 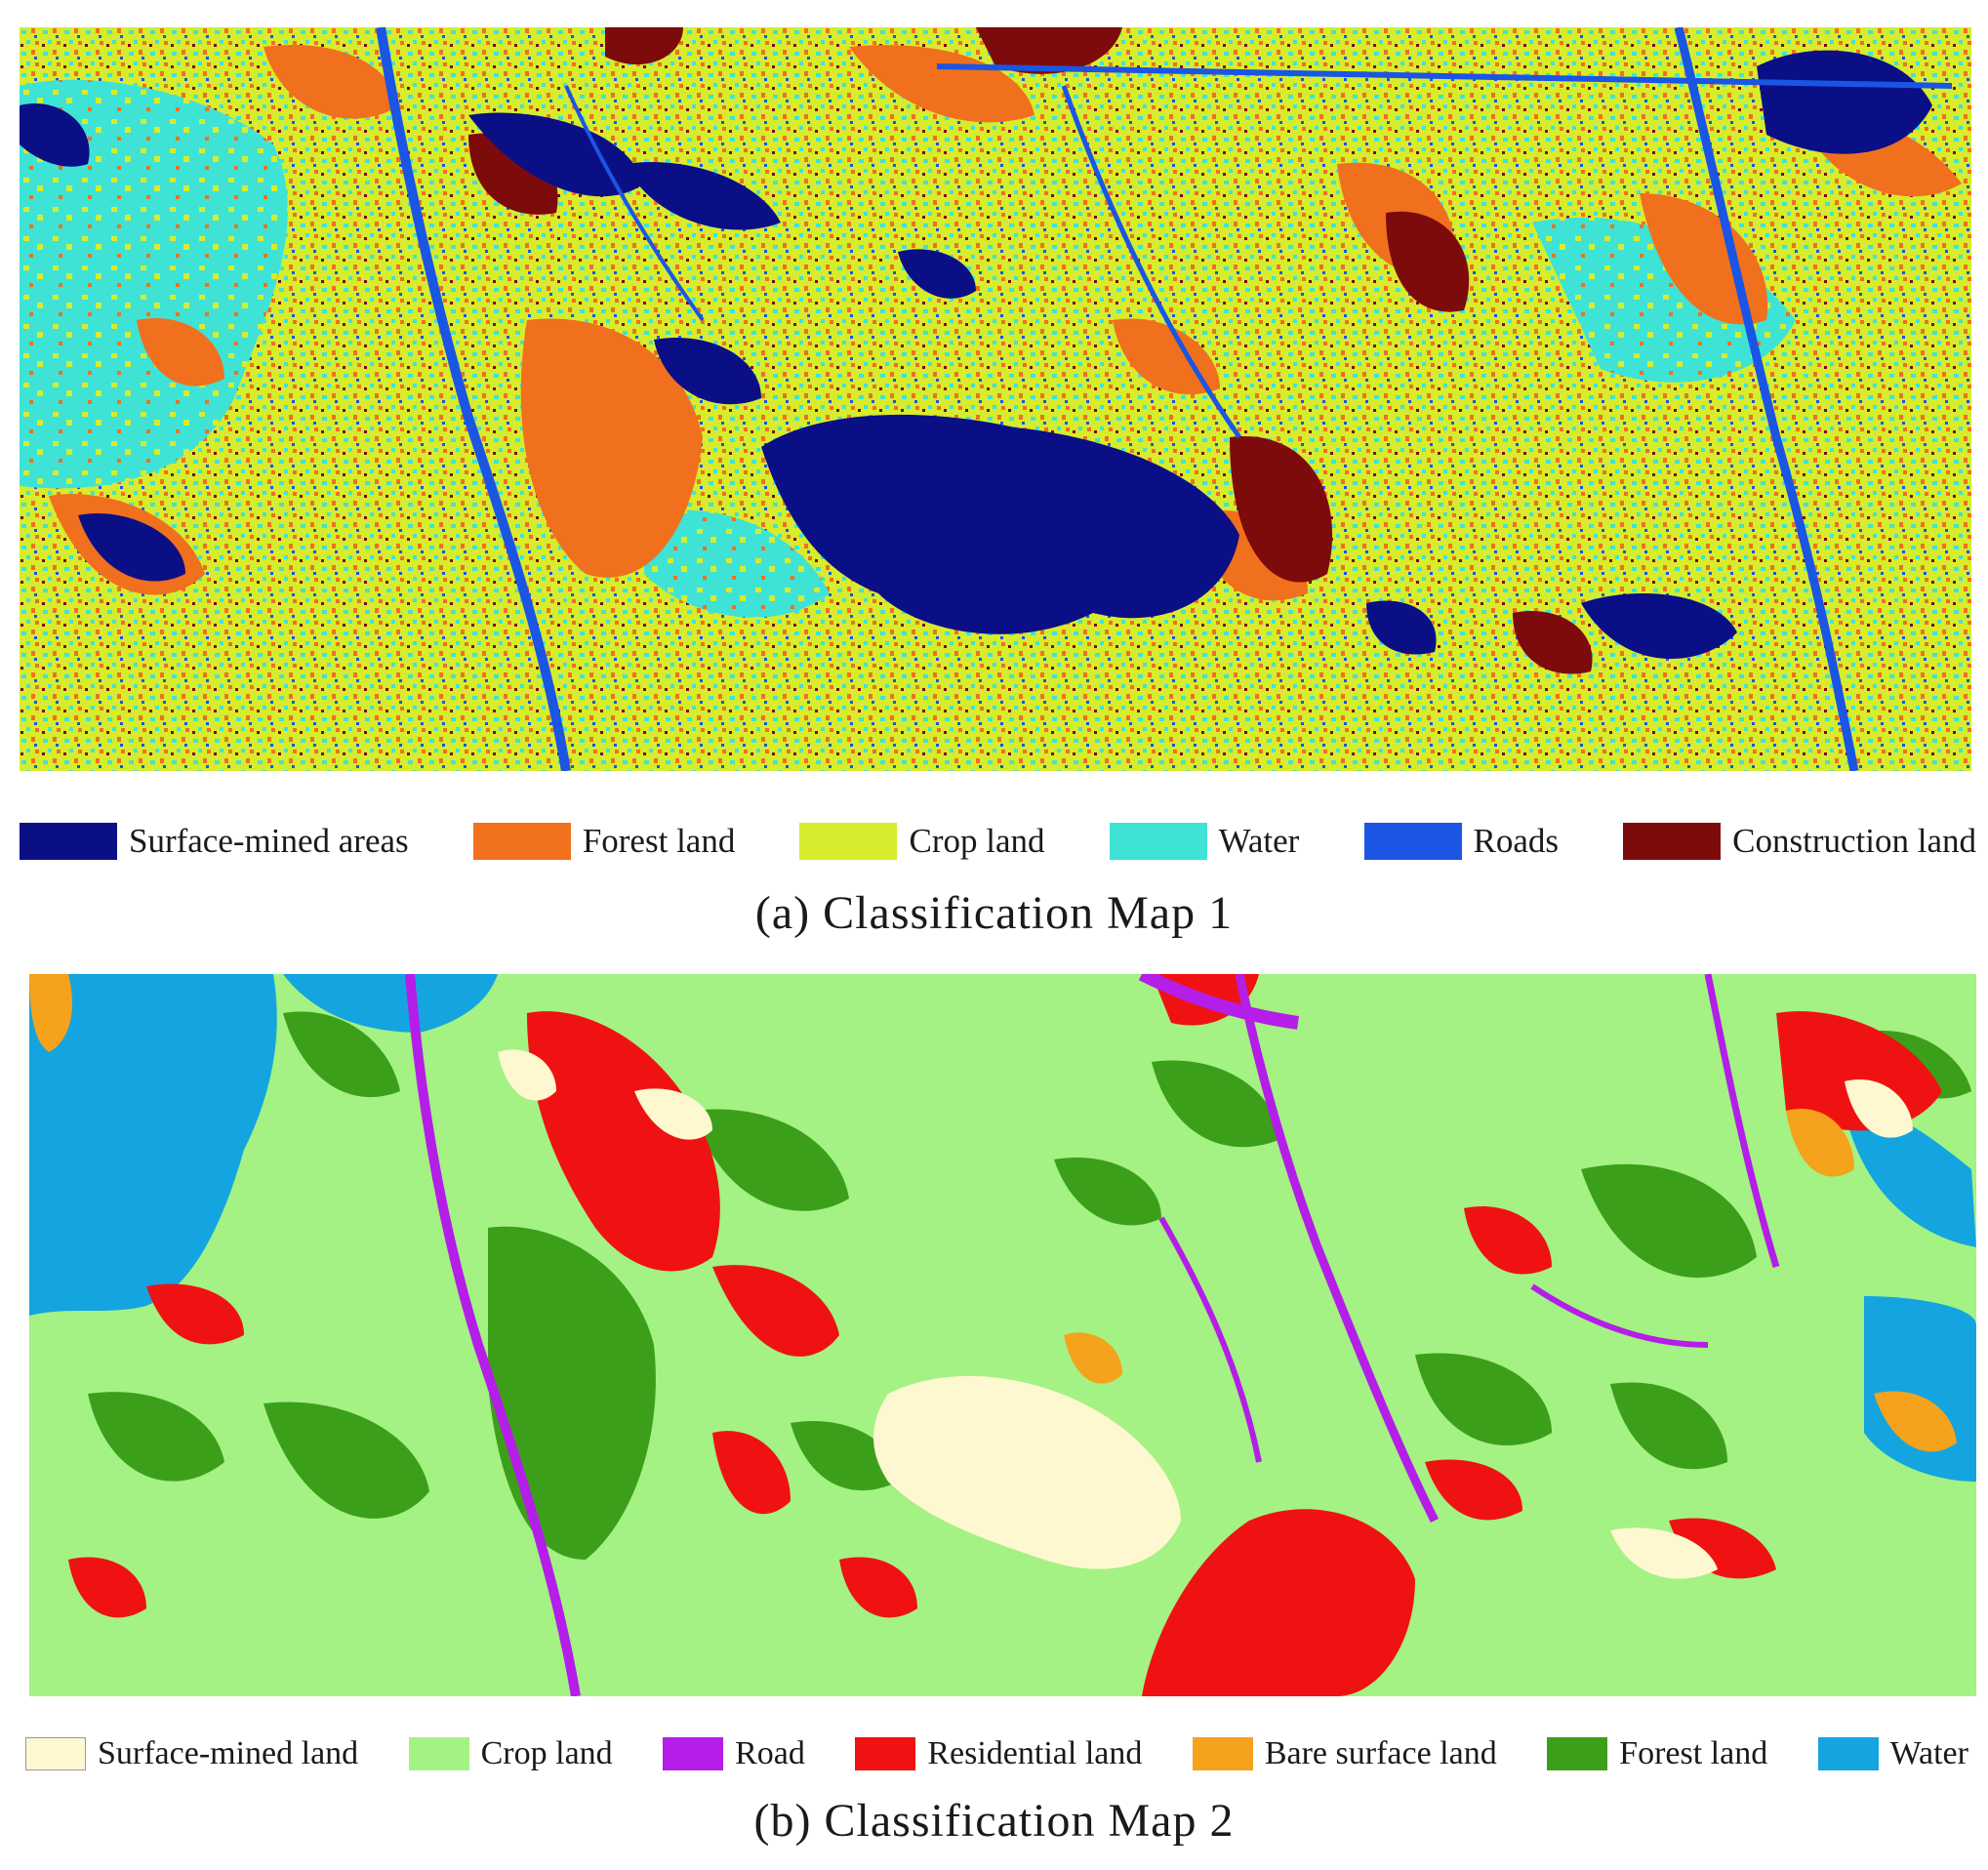 I want to click on legend-item-residential-land: Residential land, so click(x=998, y=1753).